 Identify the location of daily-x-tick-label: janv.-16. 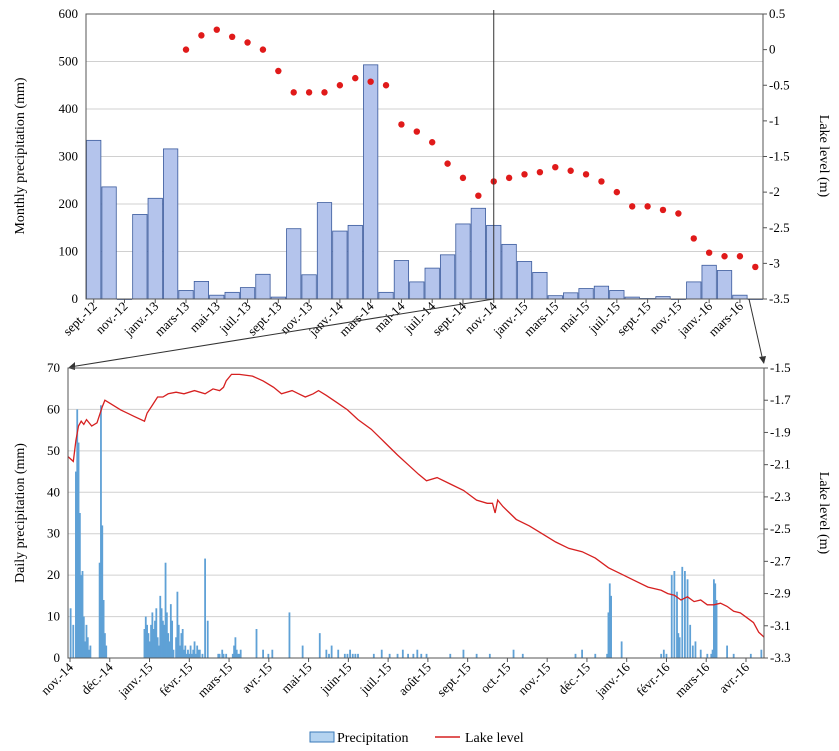
(612, 679).